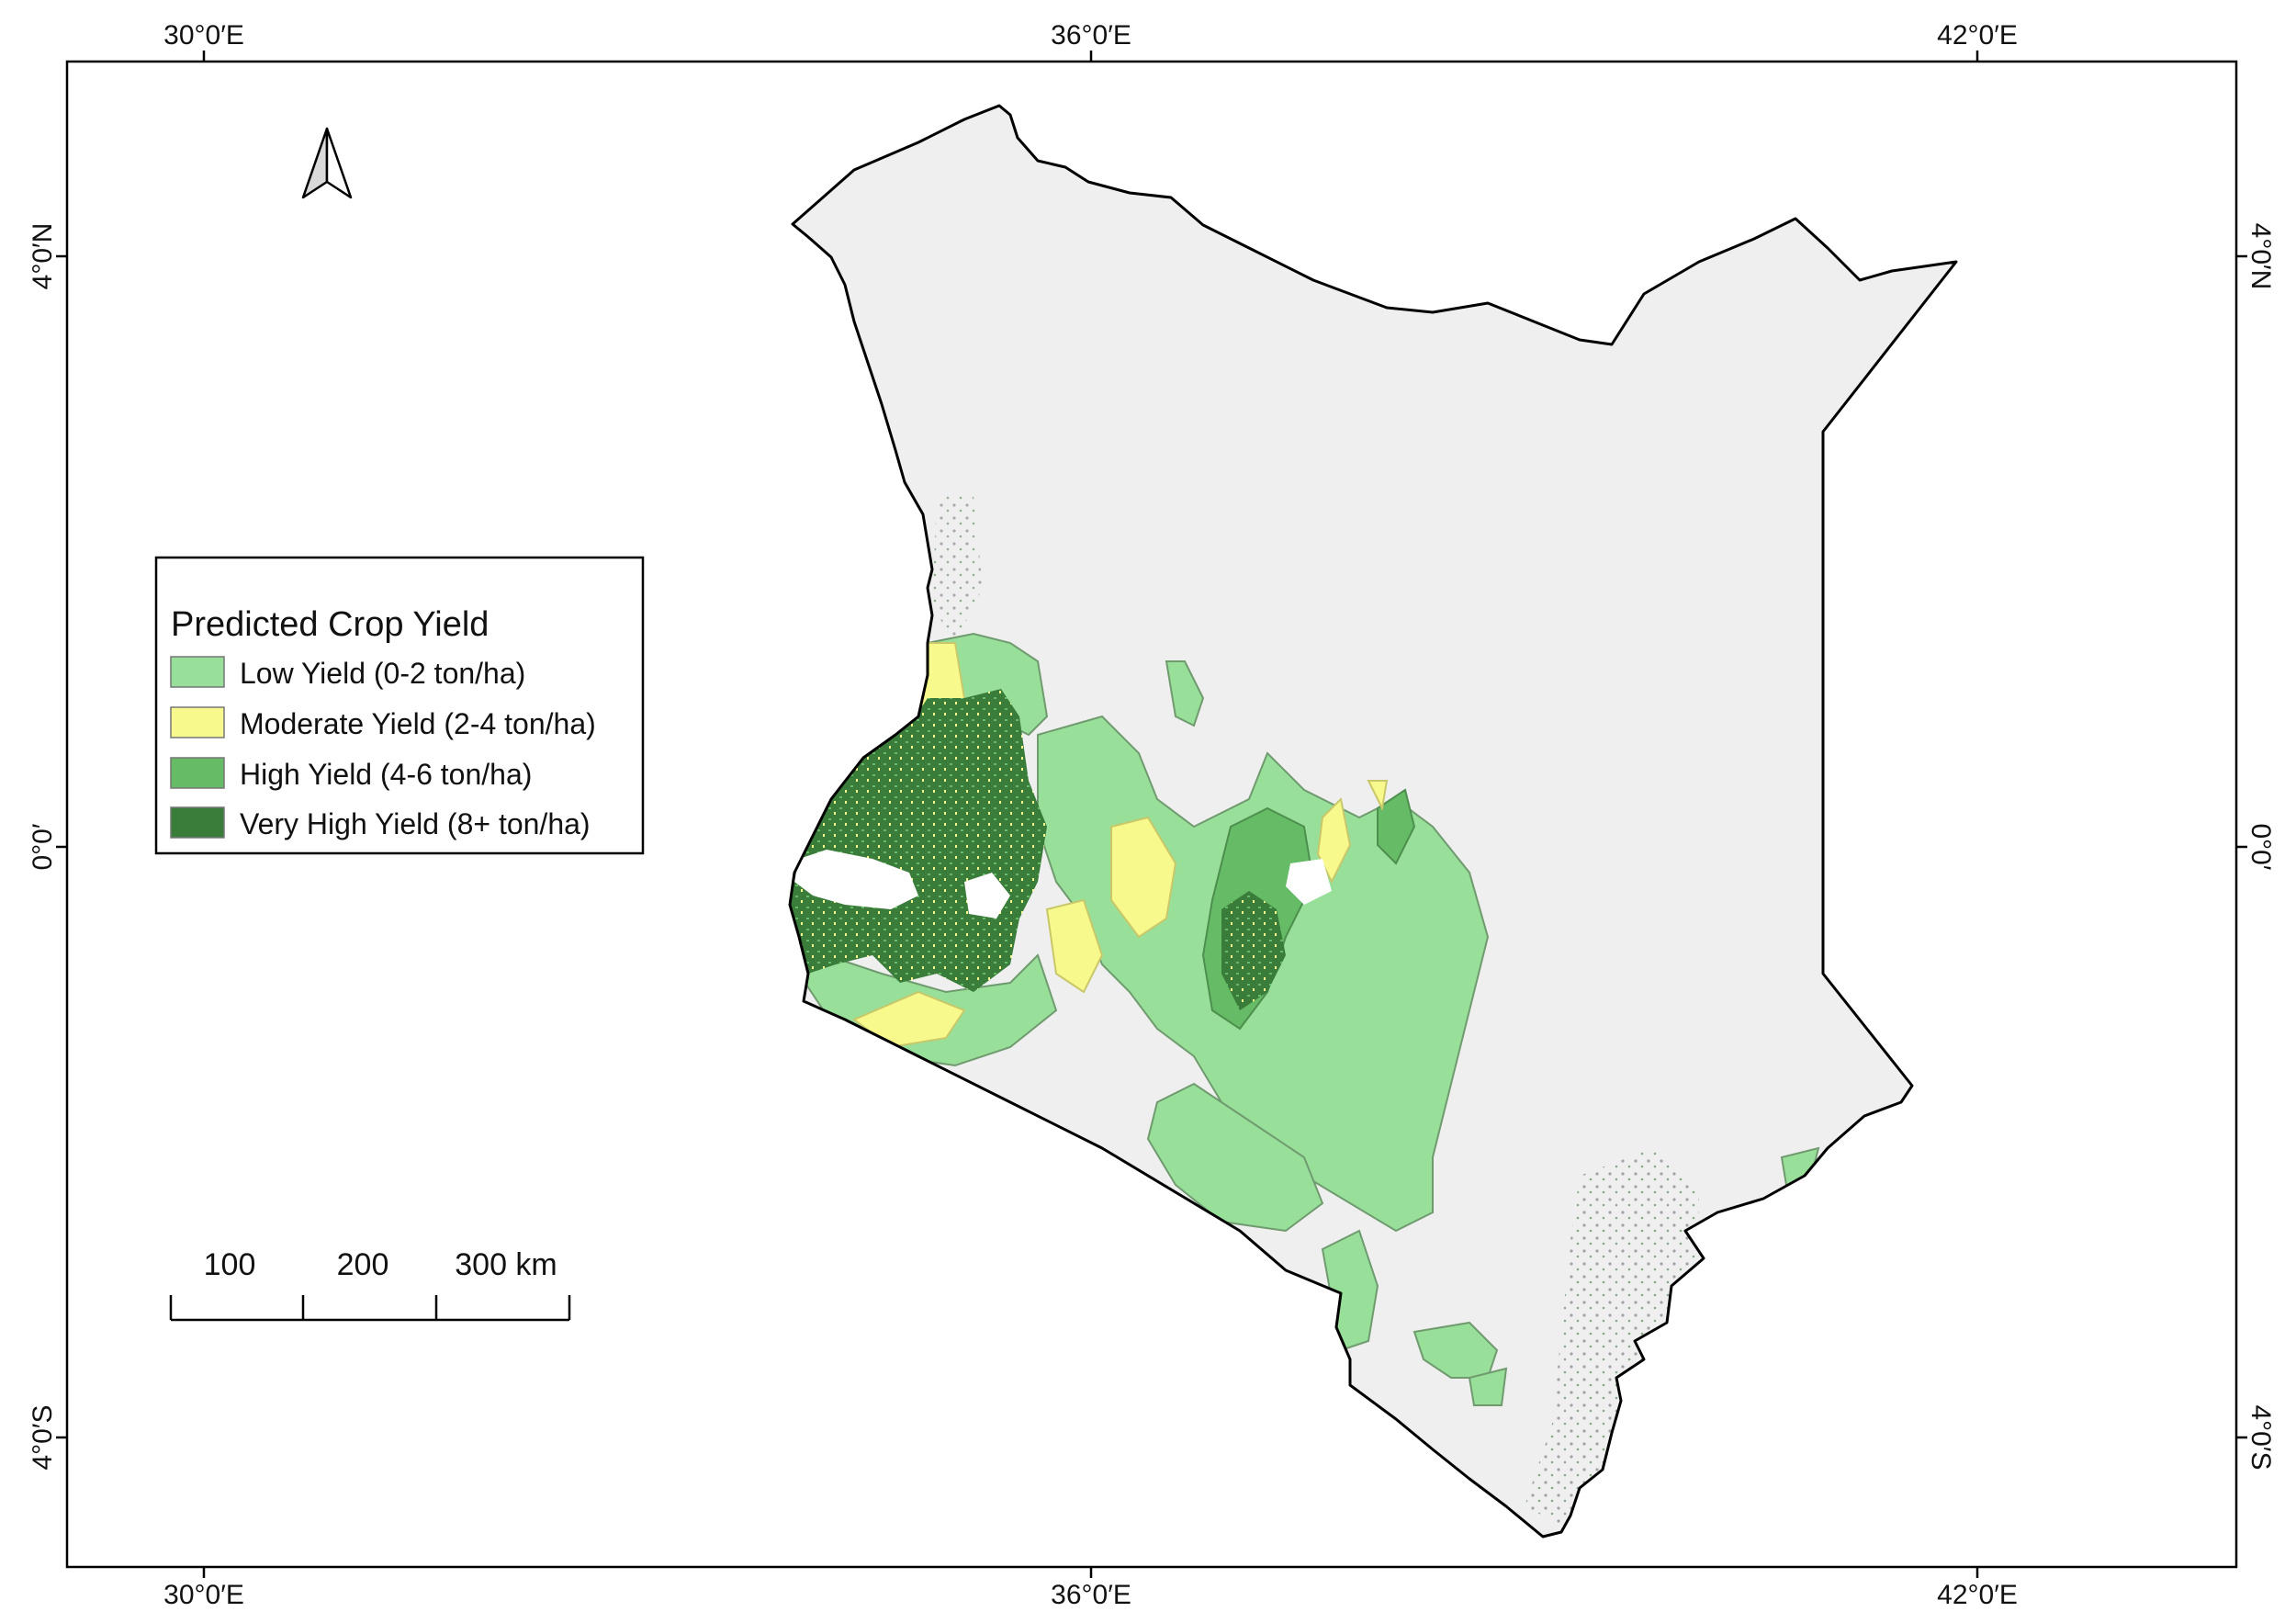 The image size is (2296, 1623). Describe the element at coordinates (1091, 35) in the screenshot. I see `top-lon-label-36e: 36°0′E` at that location.